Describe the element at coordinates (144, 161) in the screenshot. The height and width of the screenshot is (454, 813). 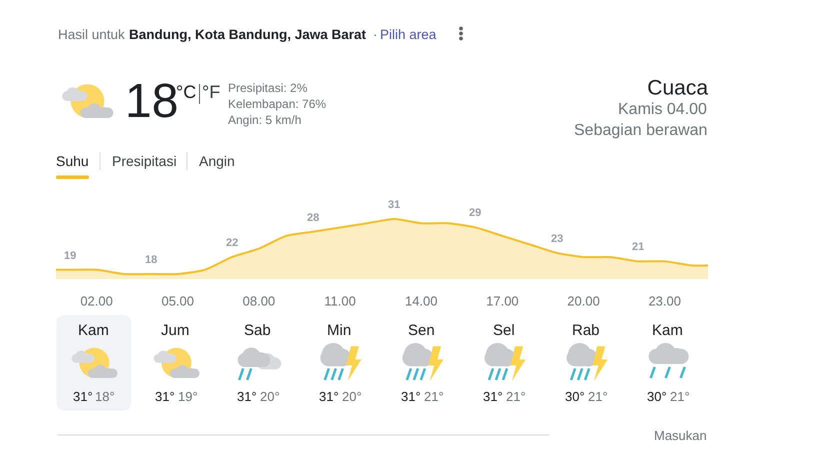
I see `text: Presipitasi` at that location.